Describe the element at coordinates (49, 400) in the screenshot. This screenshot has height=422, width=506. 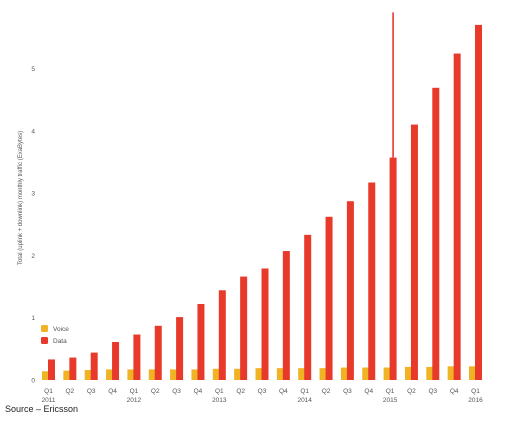
I see `x-tick-year-label: 2011` at that location.